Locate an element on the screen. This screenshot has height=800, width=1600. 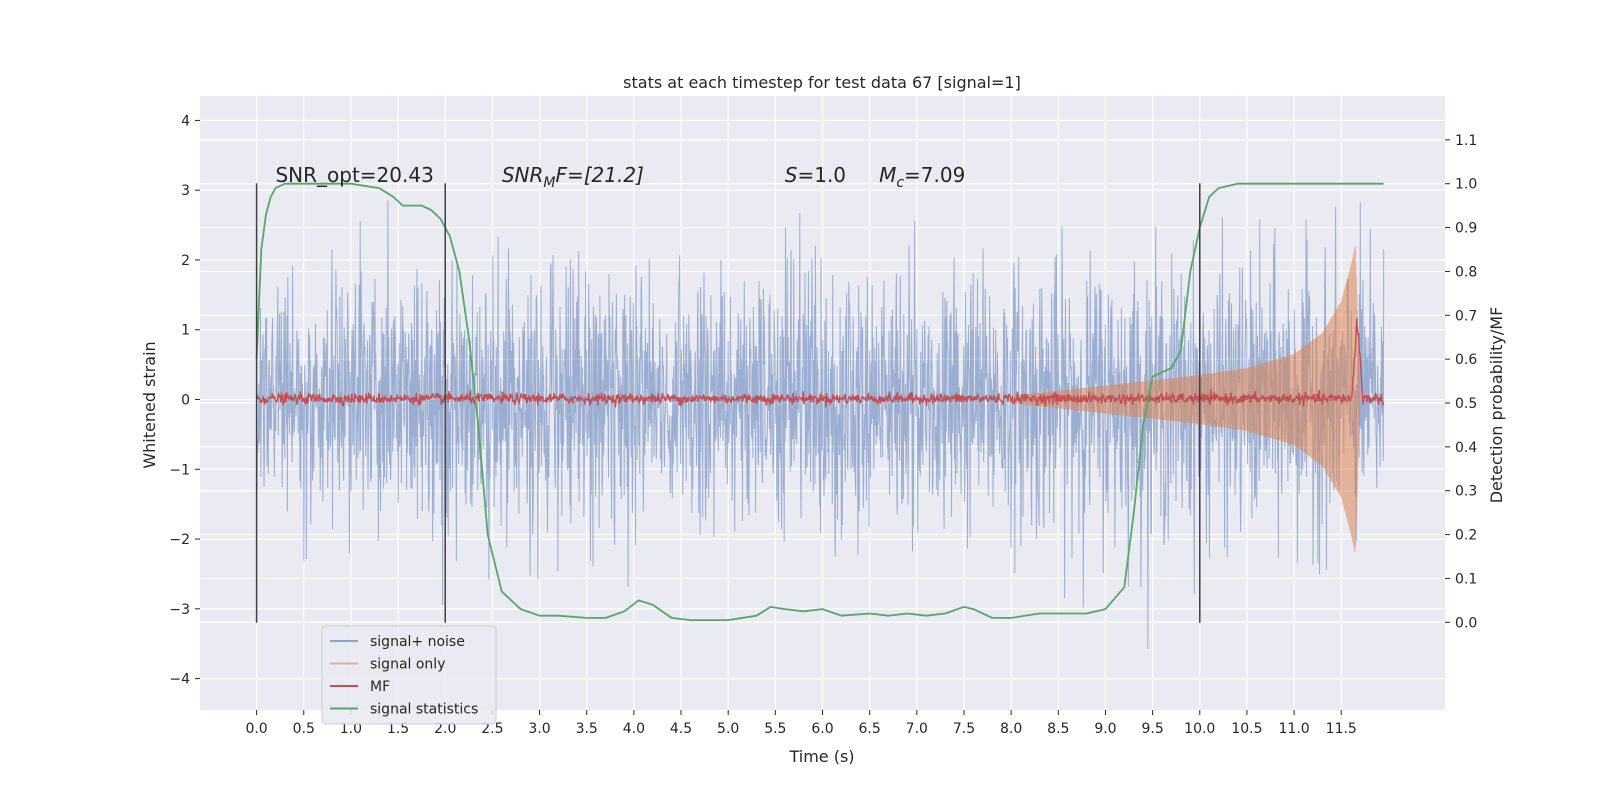
y-tick-label-right: 0.6 is located at coordinates (1466, 360).